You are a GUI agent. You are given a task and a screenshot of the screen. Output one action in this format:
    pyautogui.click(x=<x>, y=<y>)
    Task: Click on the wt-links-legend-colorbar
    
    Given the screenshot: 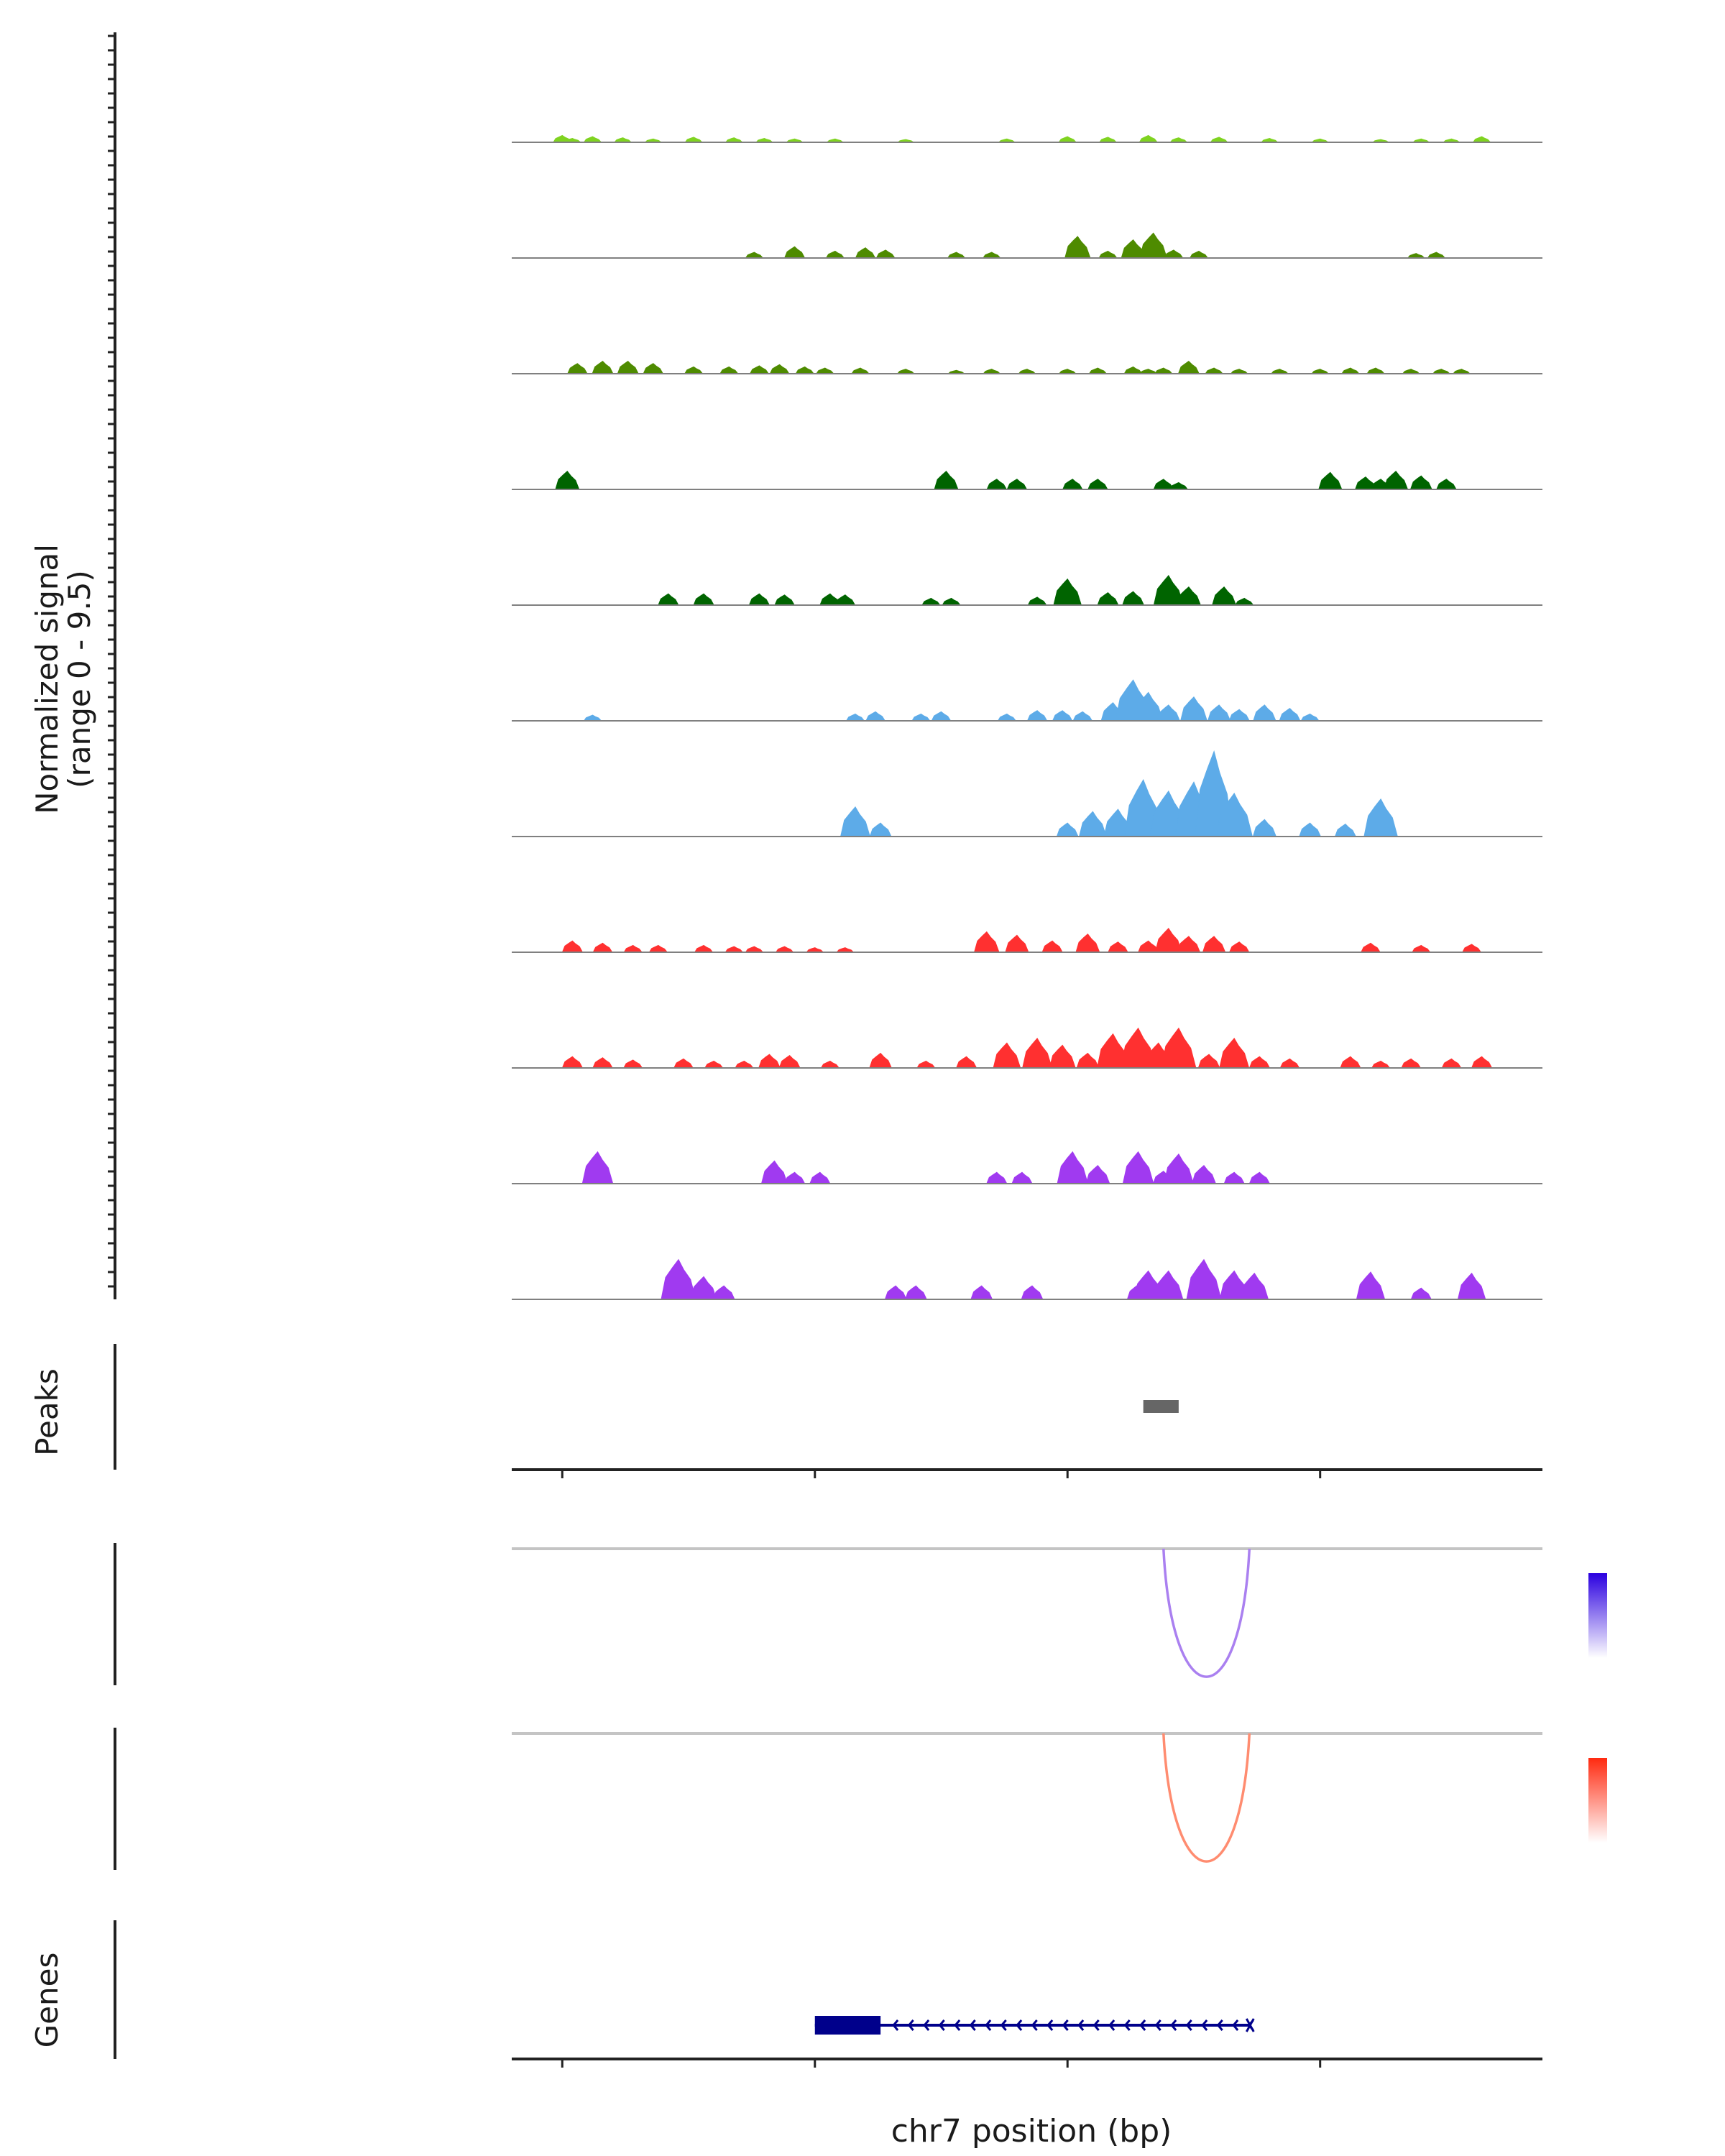 What is the action you would take?
    pyautogui.click(x=1597, y=1615)
    